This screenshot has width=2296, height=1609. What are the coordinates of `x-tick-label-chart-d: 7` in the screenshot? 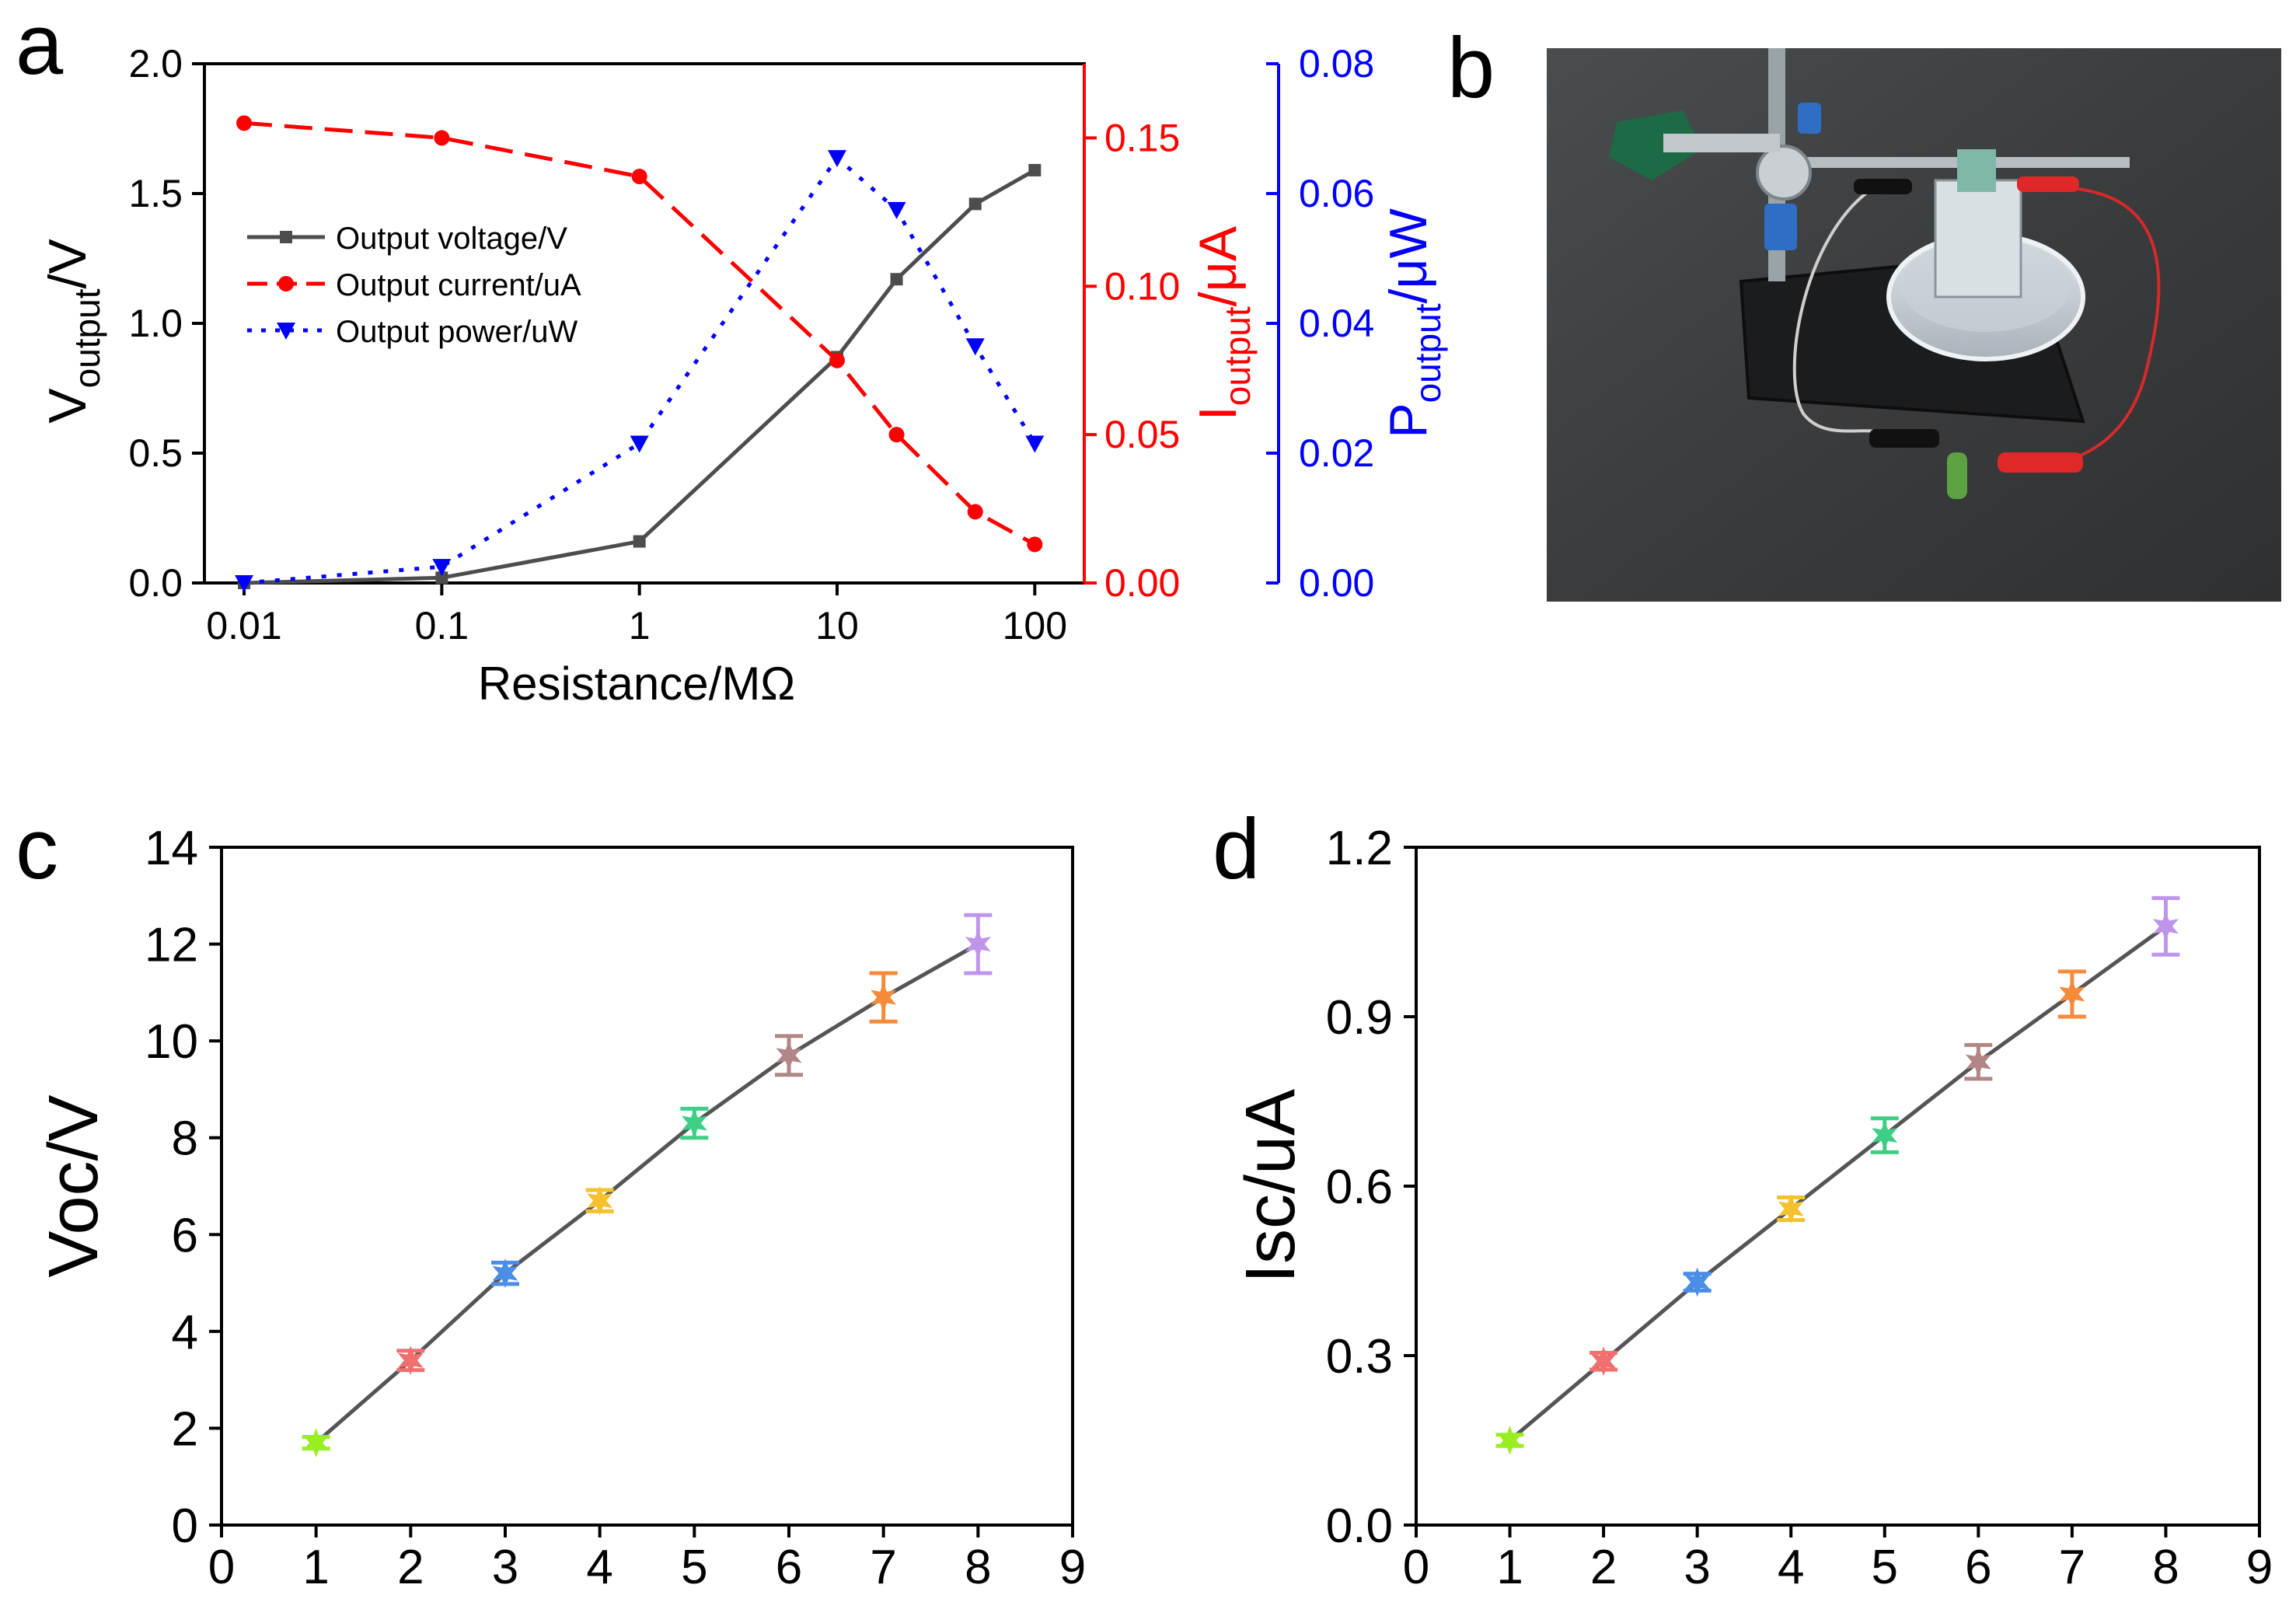 It's located at (2072, 1567).